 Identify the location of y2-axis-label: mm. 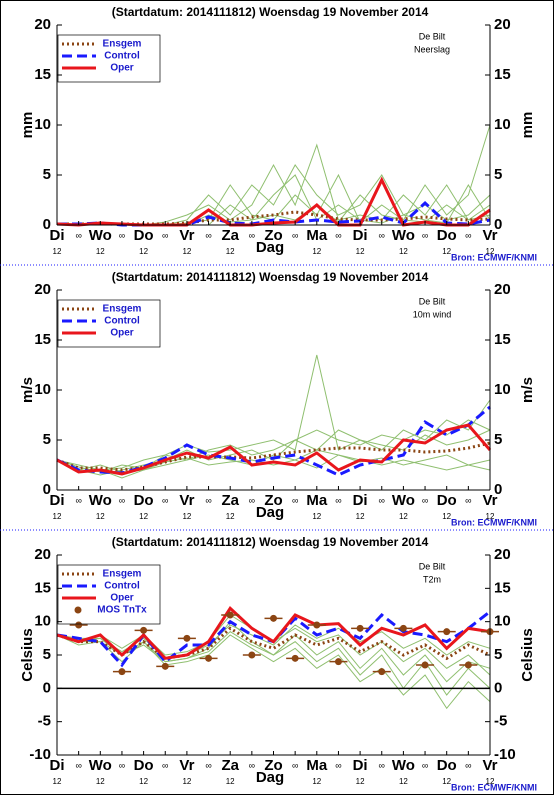
(527, 125).